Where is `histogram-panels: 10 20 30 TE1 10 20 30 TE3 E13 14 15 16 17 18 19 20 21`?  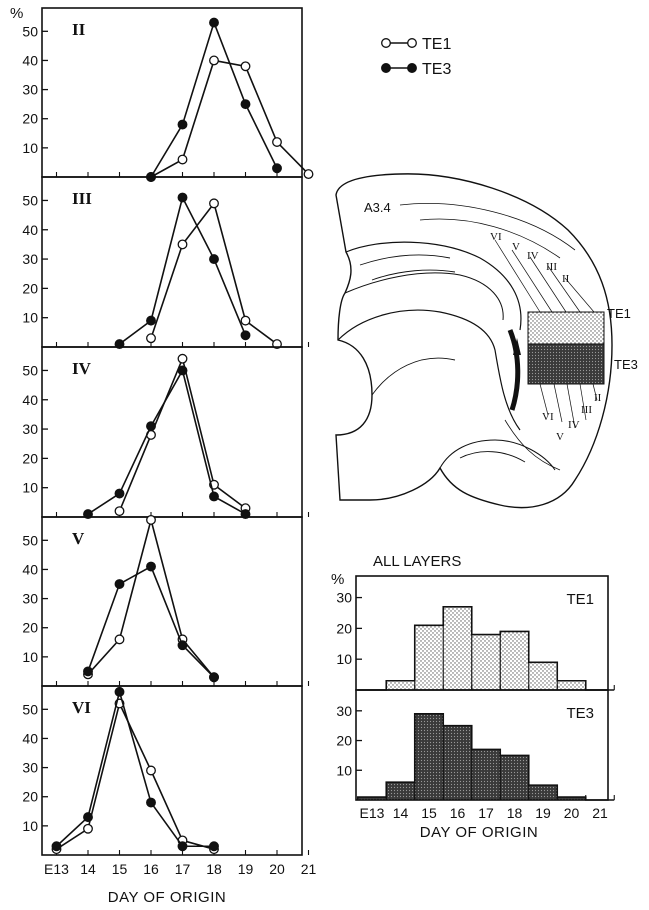
histogram-panels: 10 20 30 TE1 10 20 30 TE3 E13 14 15 16 17 18 19 20 21 is located at coordinates (475, 698).